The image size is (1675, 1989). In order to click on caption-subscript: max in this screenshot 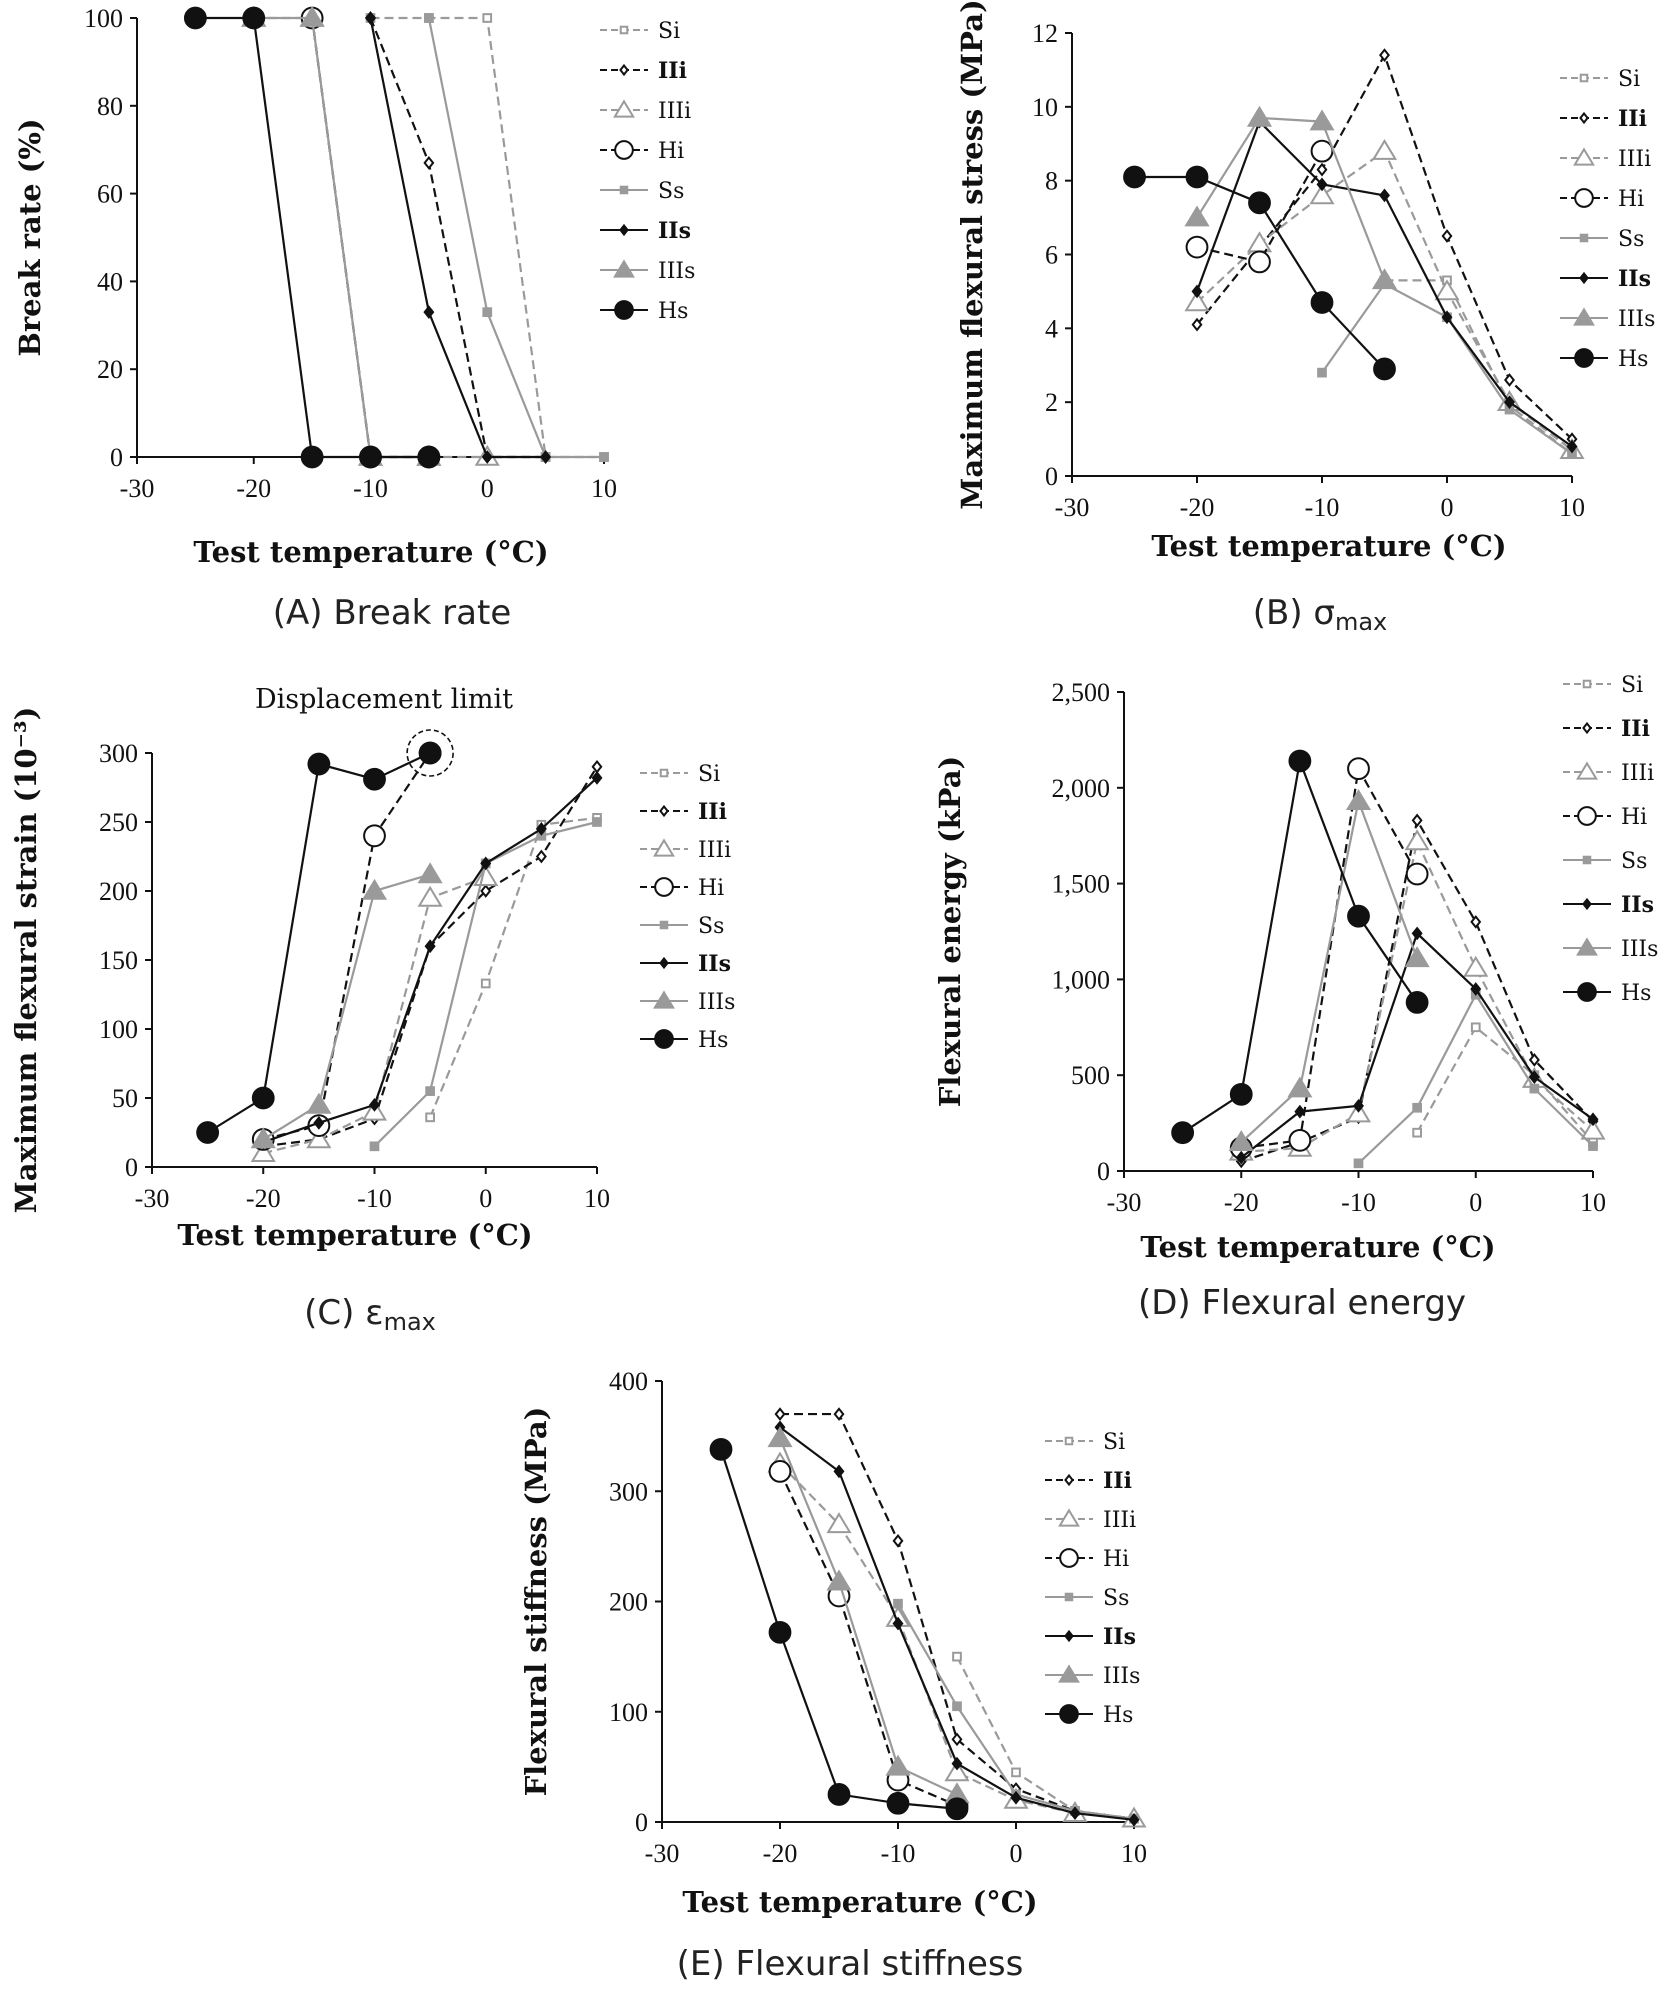, I will do `click(410, 1322)`.